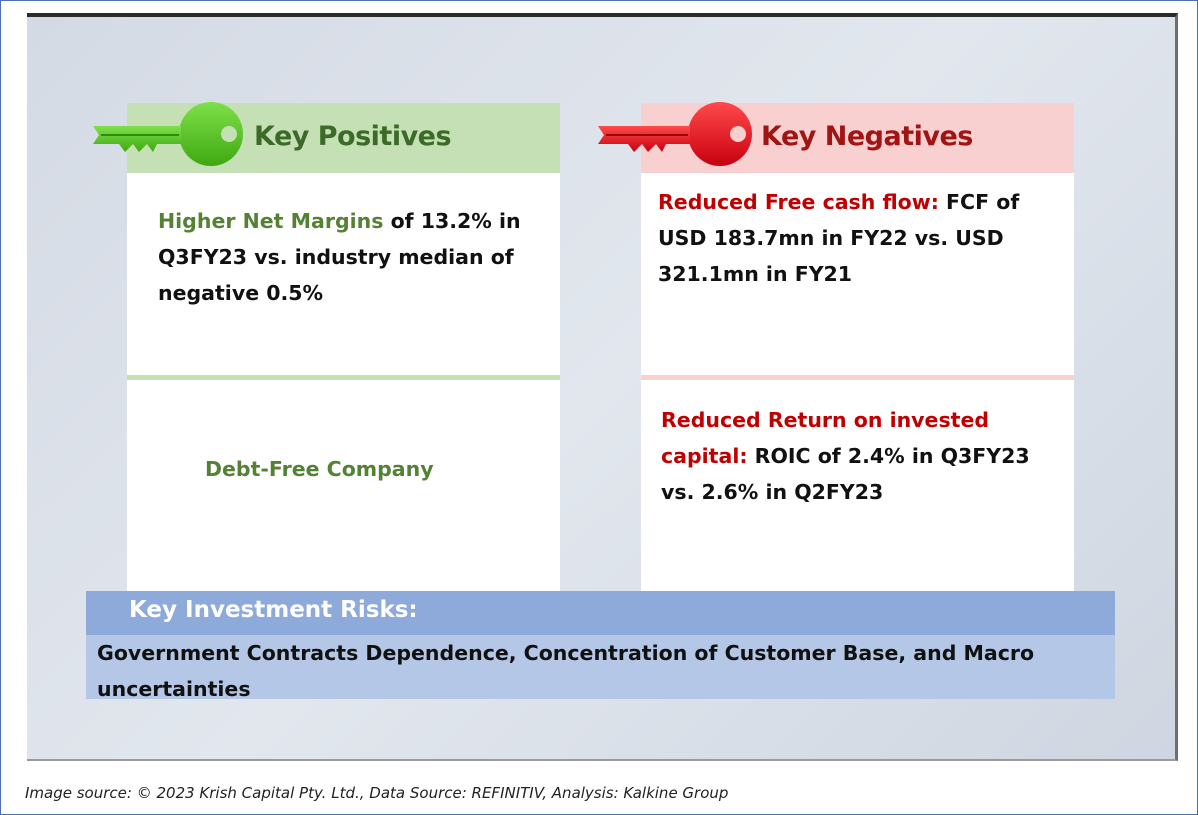 The width and height of the screenshot is (1198, 815). What do you see at coordinates (273, 610) in the screenshot?
I see `risks-title: Key Investment Risks:` at bounding box center [273, 610].